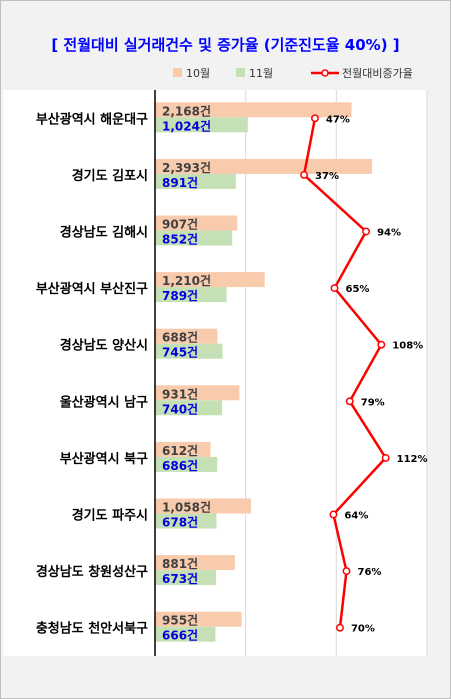 The width and height of the screenshot is (451, 699). I want to click on data-label-nov: 678건, so click(180, 522).